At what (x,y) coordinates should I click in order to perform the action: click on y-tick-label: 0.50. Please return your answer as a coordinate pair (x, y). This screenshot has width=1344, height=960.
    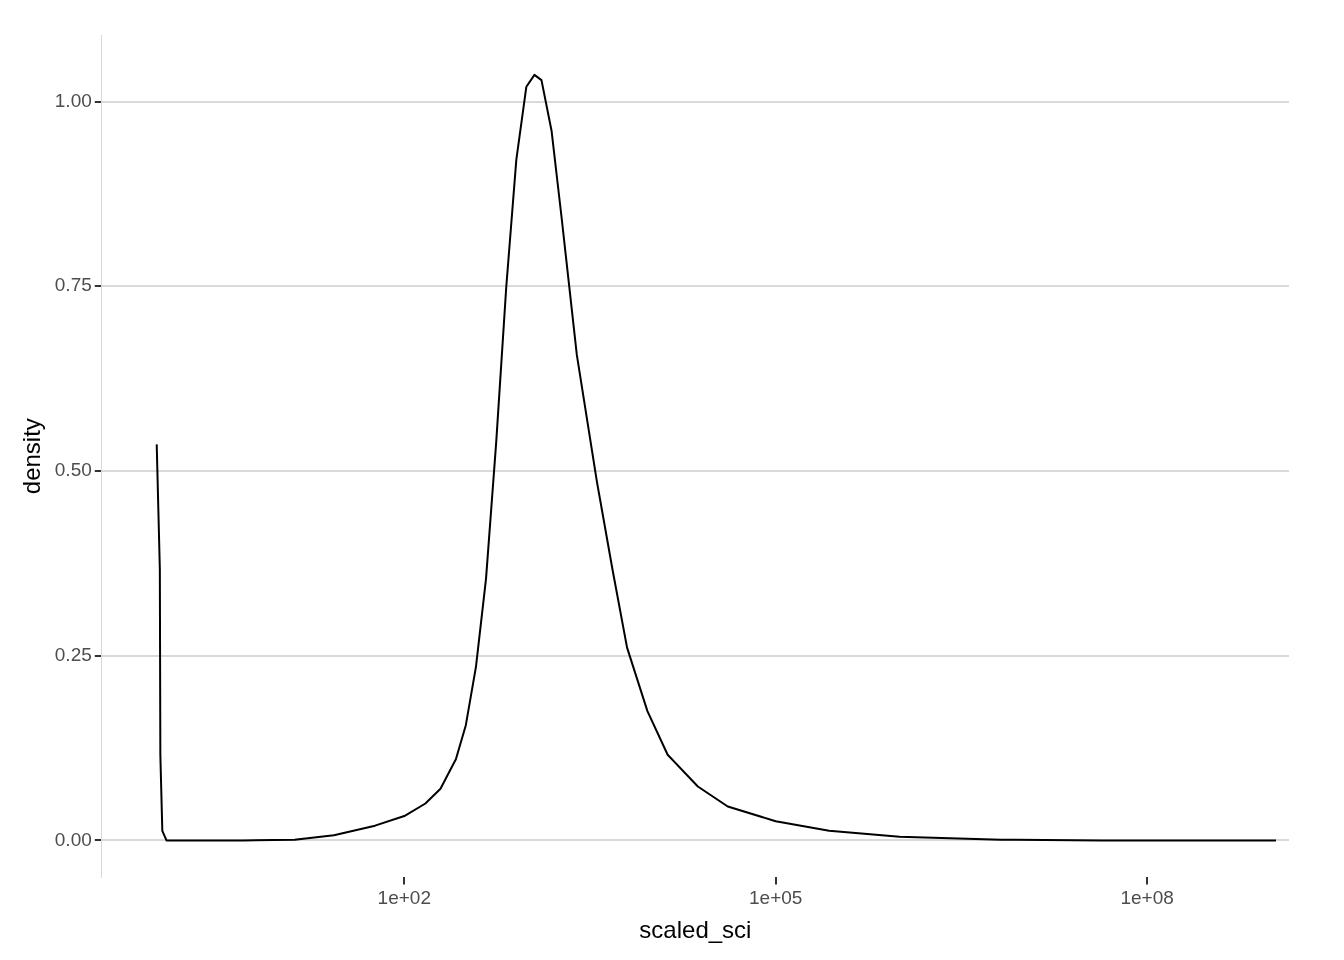
    Looking at the image, I should click on (73, 470).